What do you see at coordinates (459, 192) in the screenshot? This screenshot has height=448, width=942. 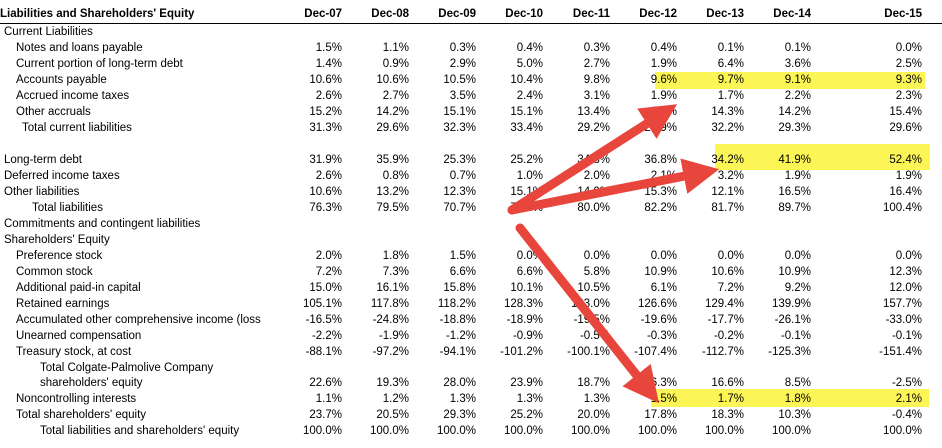 I see `value-cell: 12.3%` at bounding box center [459, 192].